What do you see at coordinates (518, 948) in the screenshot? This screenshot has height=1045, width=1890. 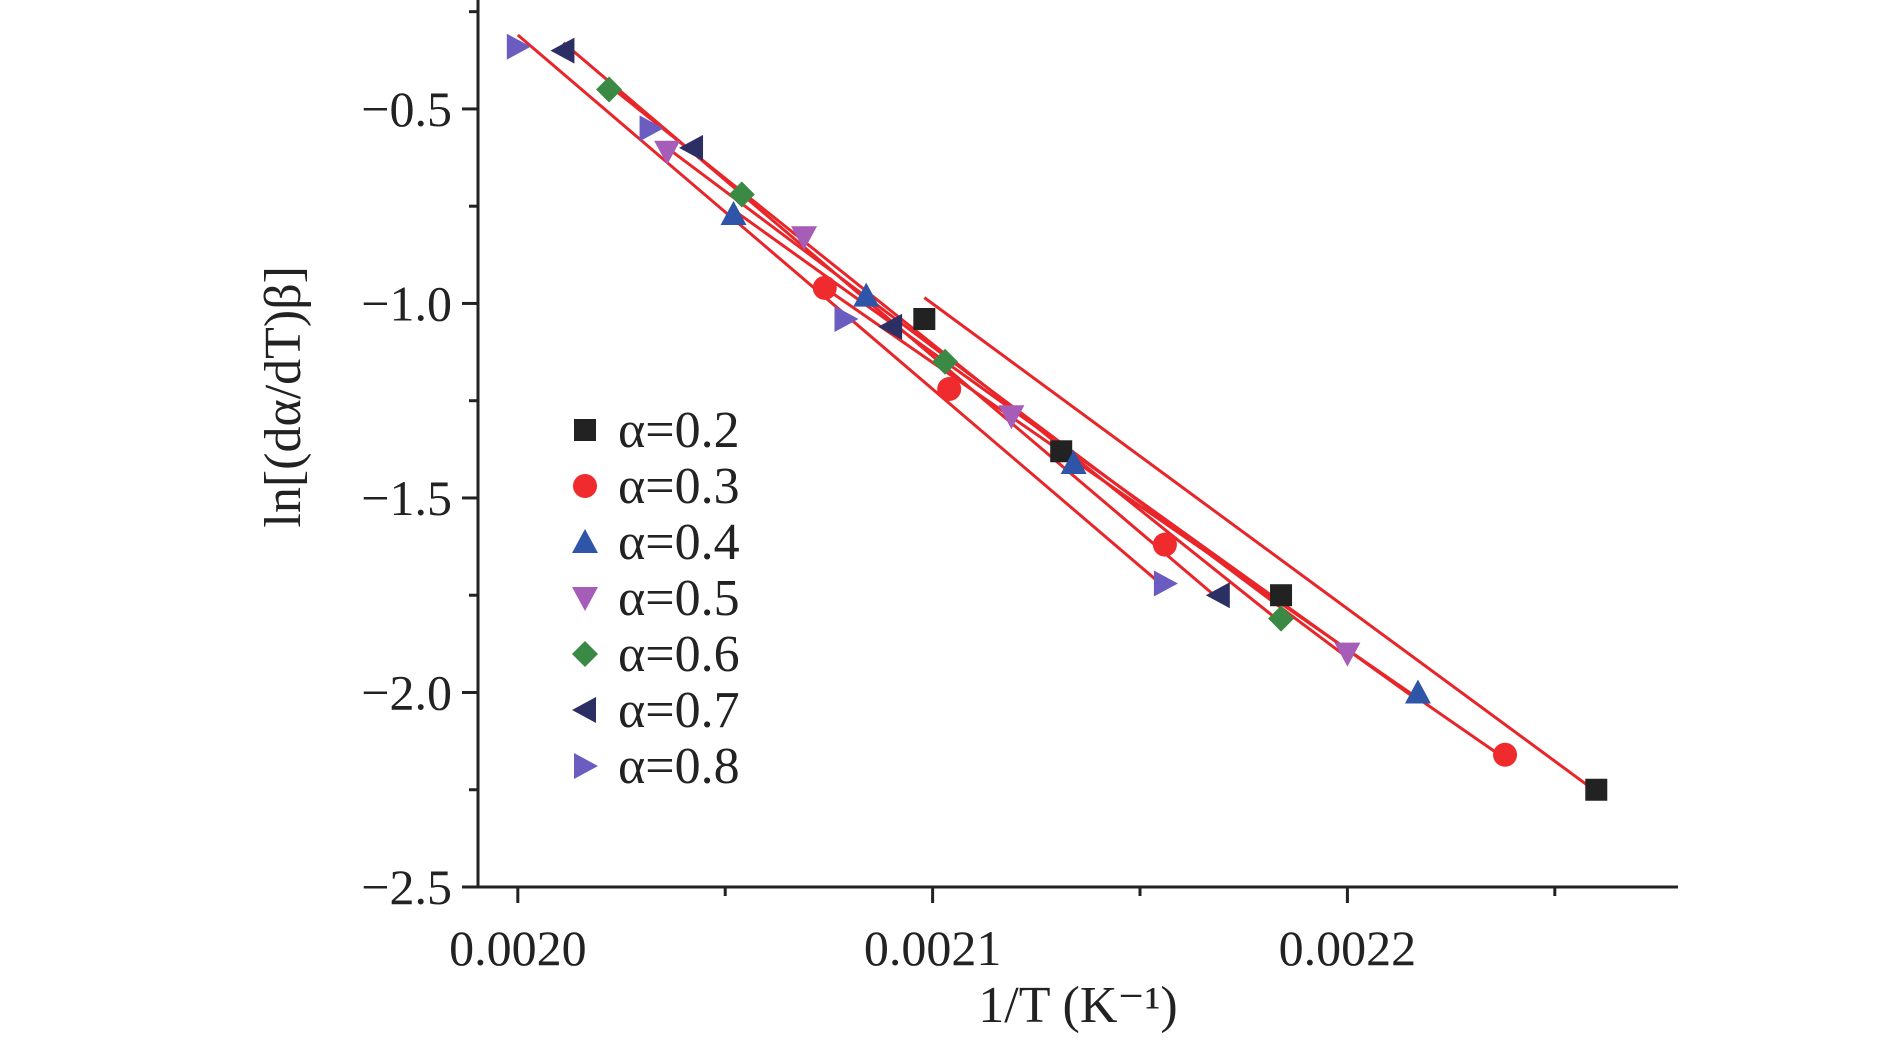 I see `x-tick-label: 0.0020` at bounding box center [518, 948].